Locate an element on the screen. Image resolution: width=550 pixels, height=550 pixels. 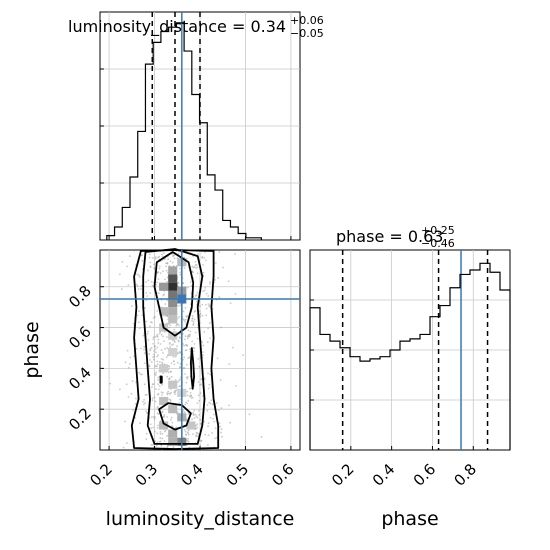
luminosity-distance-title-lower: −0.05 is located at coordinates (307, 33).